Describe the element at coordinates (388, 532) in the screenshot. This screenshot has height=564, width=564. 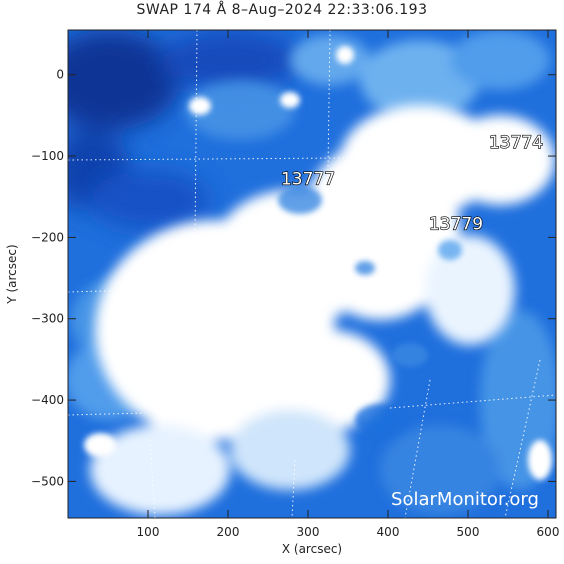
I see `x-tick-label: 400` at that location.